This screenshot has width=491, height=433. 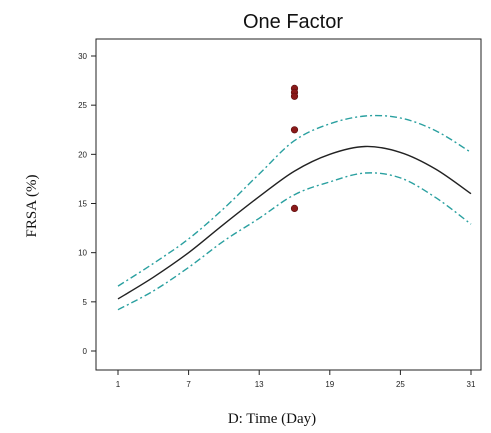 What do you see at coordinates (82, 204) in the screenshot?
I see `y-tick-label: 15` at bounding box center [82, 204].